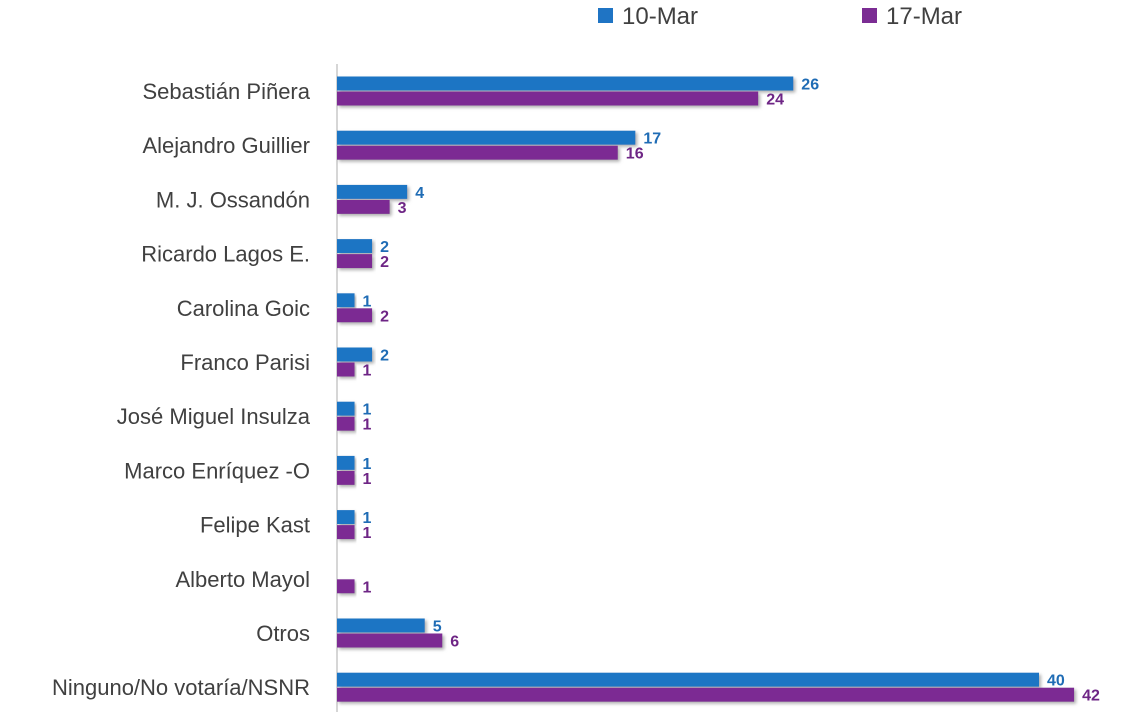 The image size is (1140, 716). What do you see at coordinates (780, 16) in the screenshot?
I see `chart-legend: 10-Mar 17-Mar` at bounding box center [780, 16].